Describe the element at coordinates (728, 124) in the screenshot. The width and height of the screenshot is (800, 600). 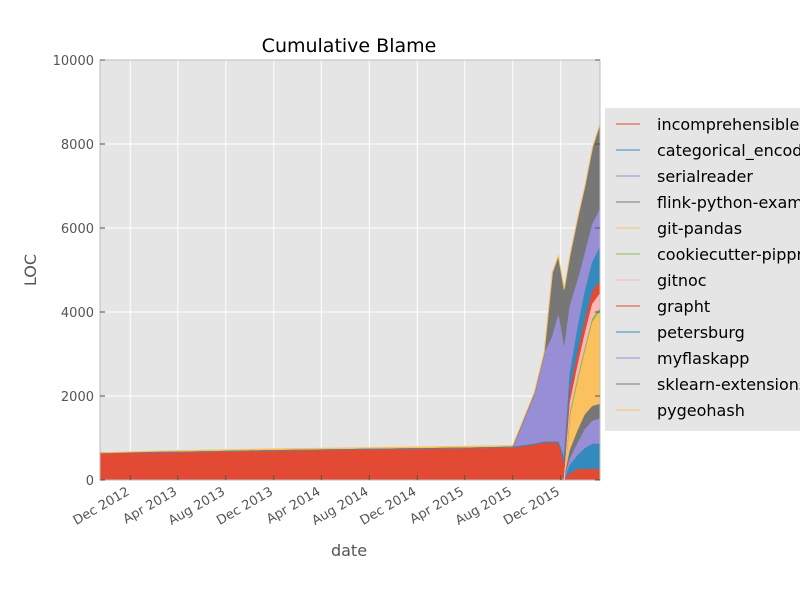
I see `legend-label: incomprehensible` at that location.